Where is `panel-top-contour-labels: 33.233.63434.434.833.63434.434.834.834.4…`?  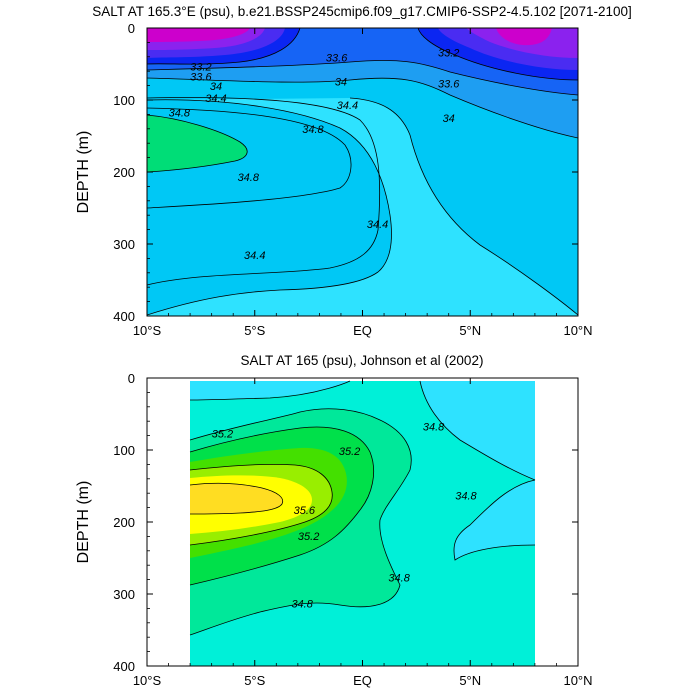
panel-top-contour-labels: 33.233.63434.434.833.63434.434.834.834.4… is located at coordinates (315, 155).